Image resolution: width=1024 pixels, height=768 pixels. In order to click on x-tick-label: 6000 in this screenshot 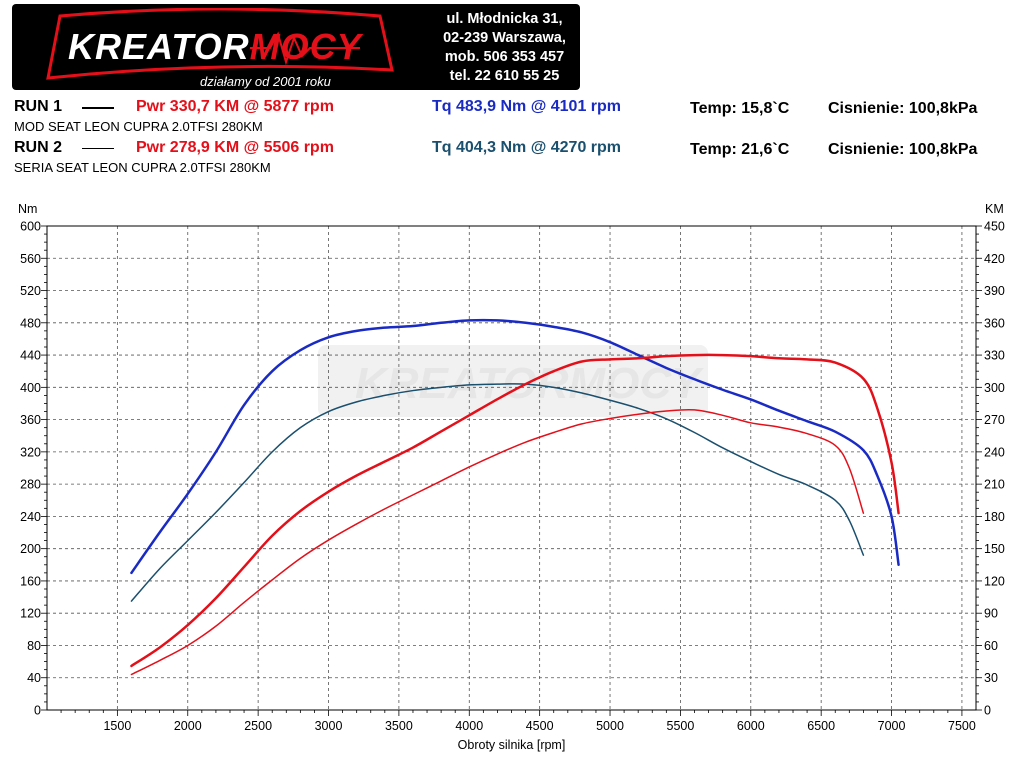, I will do `click(751, 726)`.